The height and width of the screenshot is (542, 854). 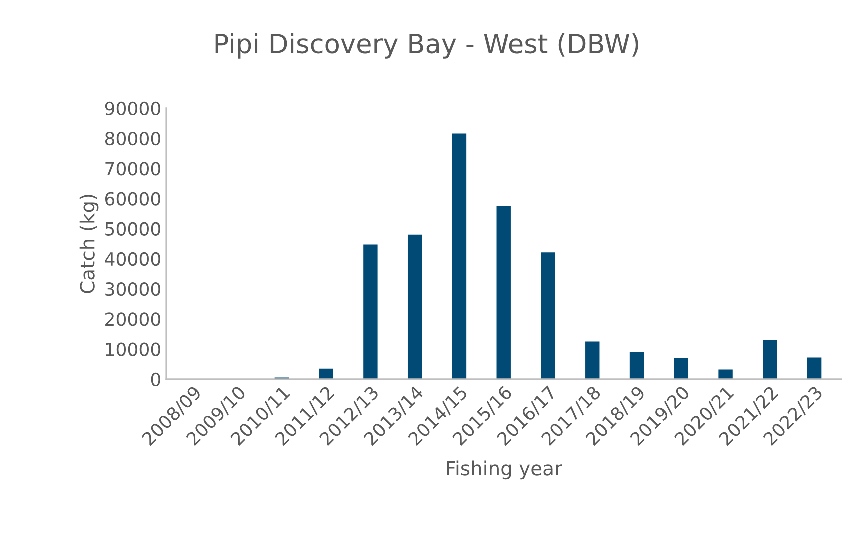 What do you see at coordinates (132, 259) in the screenshot?
I see `y-tick-label: 40000` at bounding box center [132, 259].